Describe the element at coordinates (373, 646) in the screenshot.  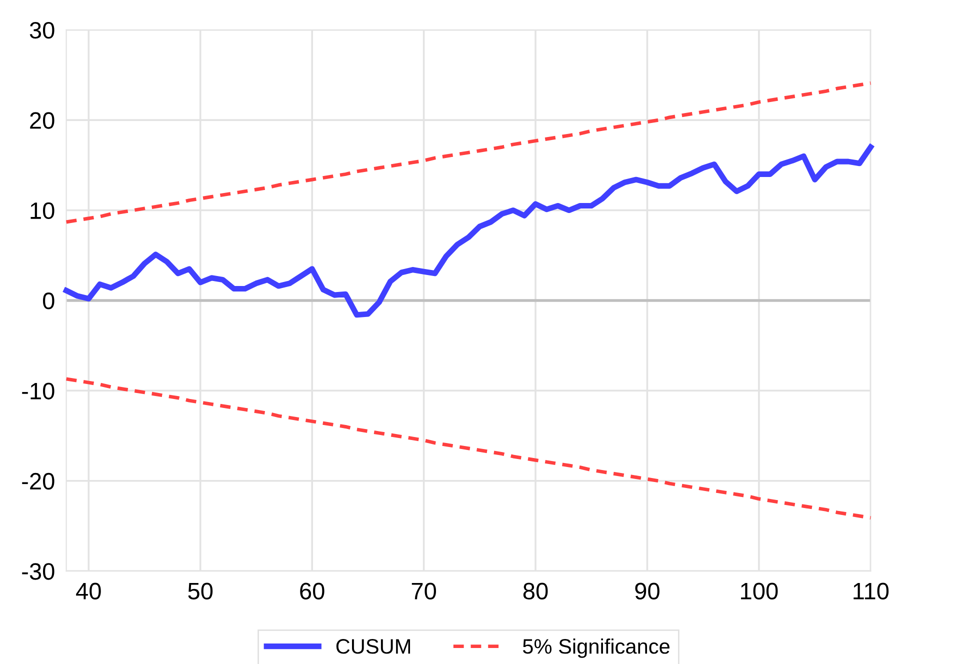
I see `legend-label: CUSUM` at that location.